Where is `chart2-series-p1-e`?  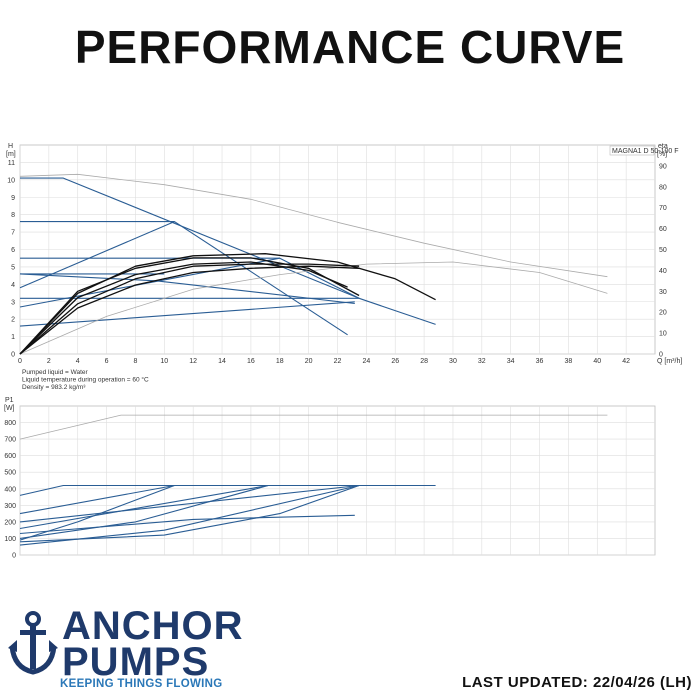 chart2-series-p1-e is located at coordinates (189, 503).